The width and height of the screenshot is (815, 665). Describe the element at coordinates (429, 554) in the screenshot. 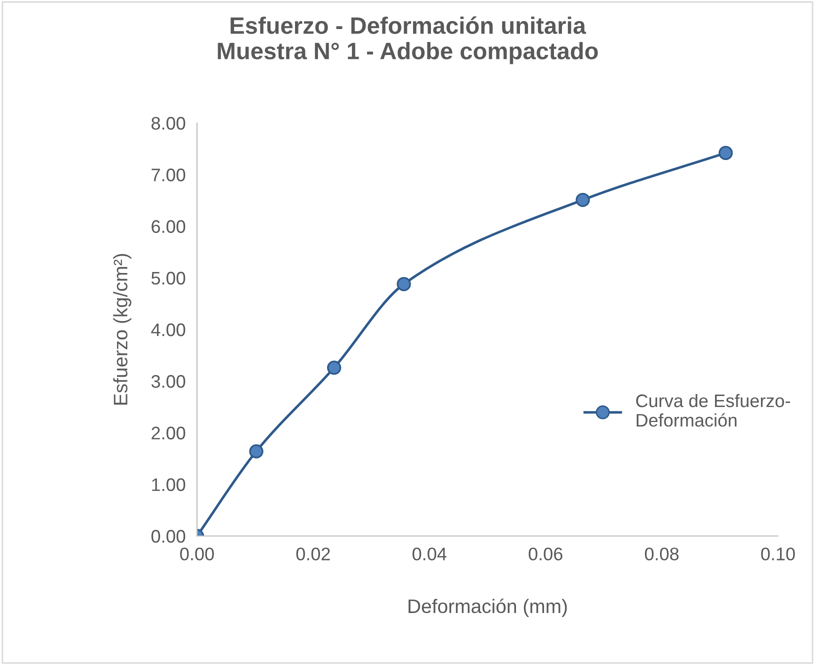

I see `x-tick-label: 0.04` at that location.